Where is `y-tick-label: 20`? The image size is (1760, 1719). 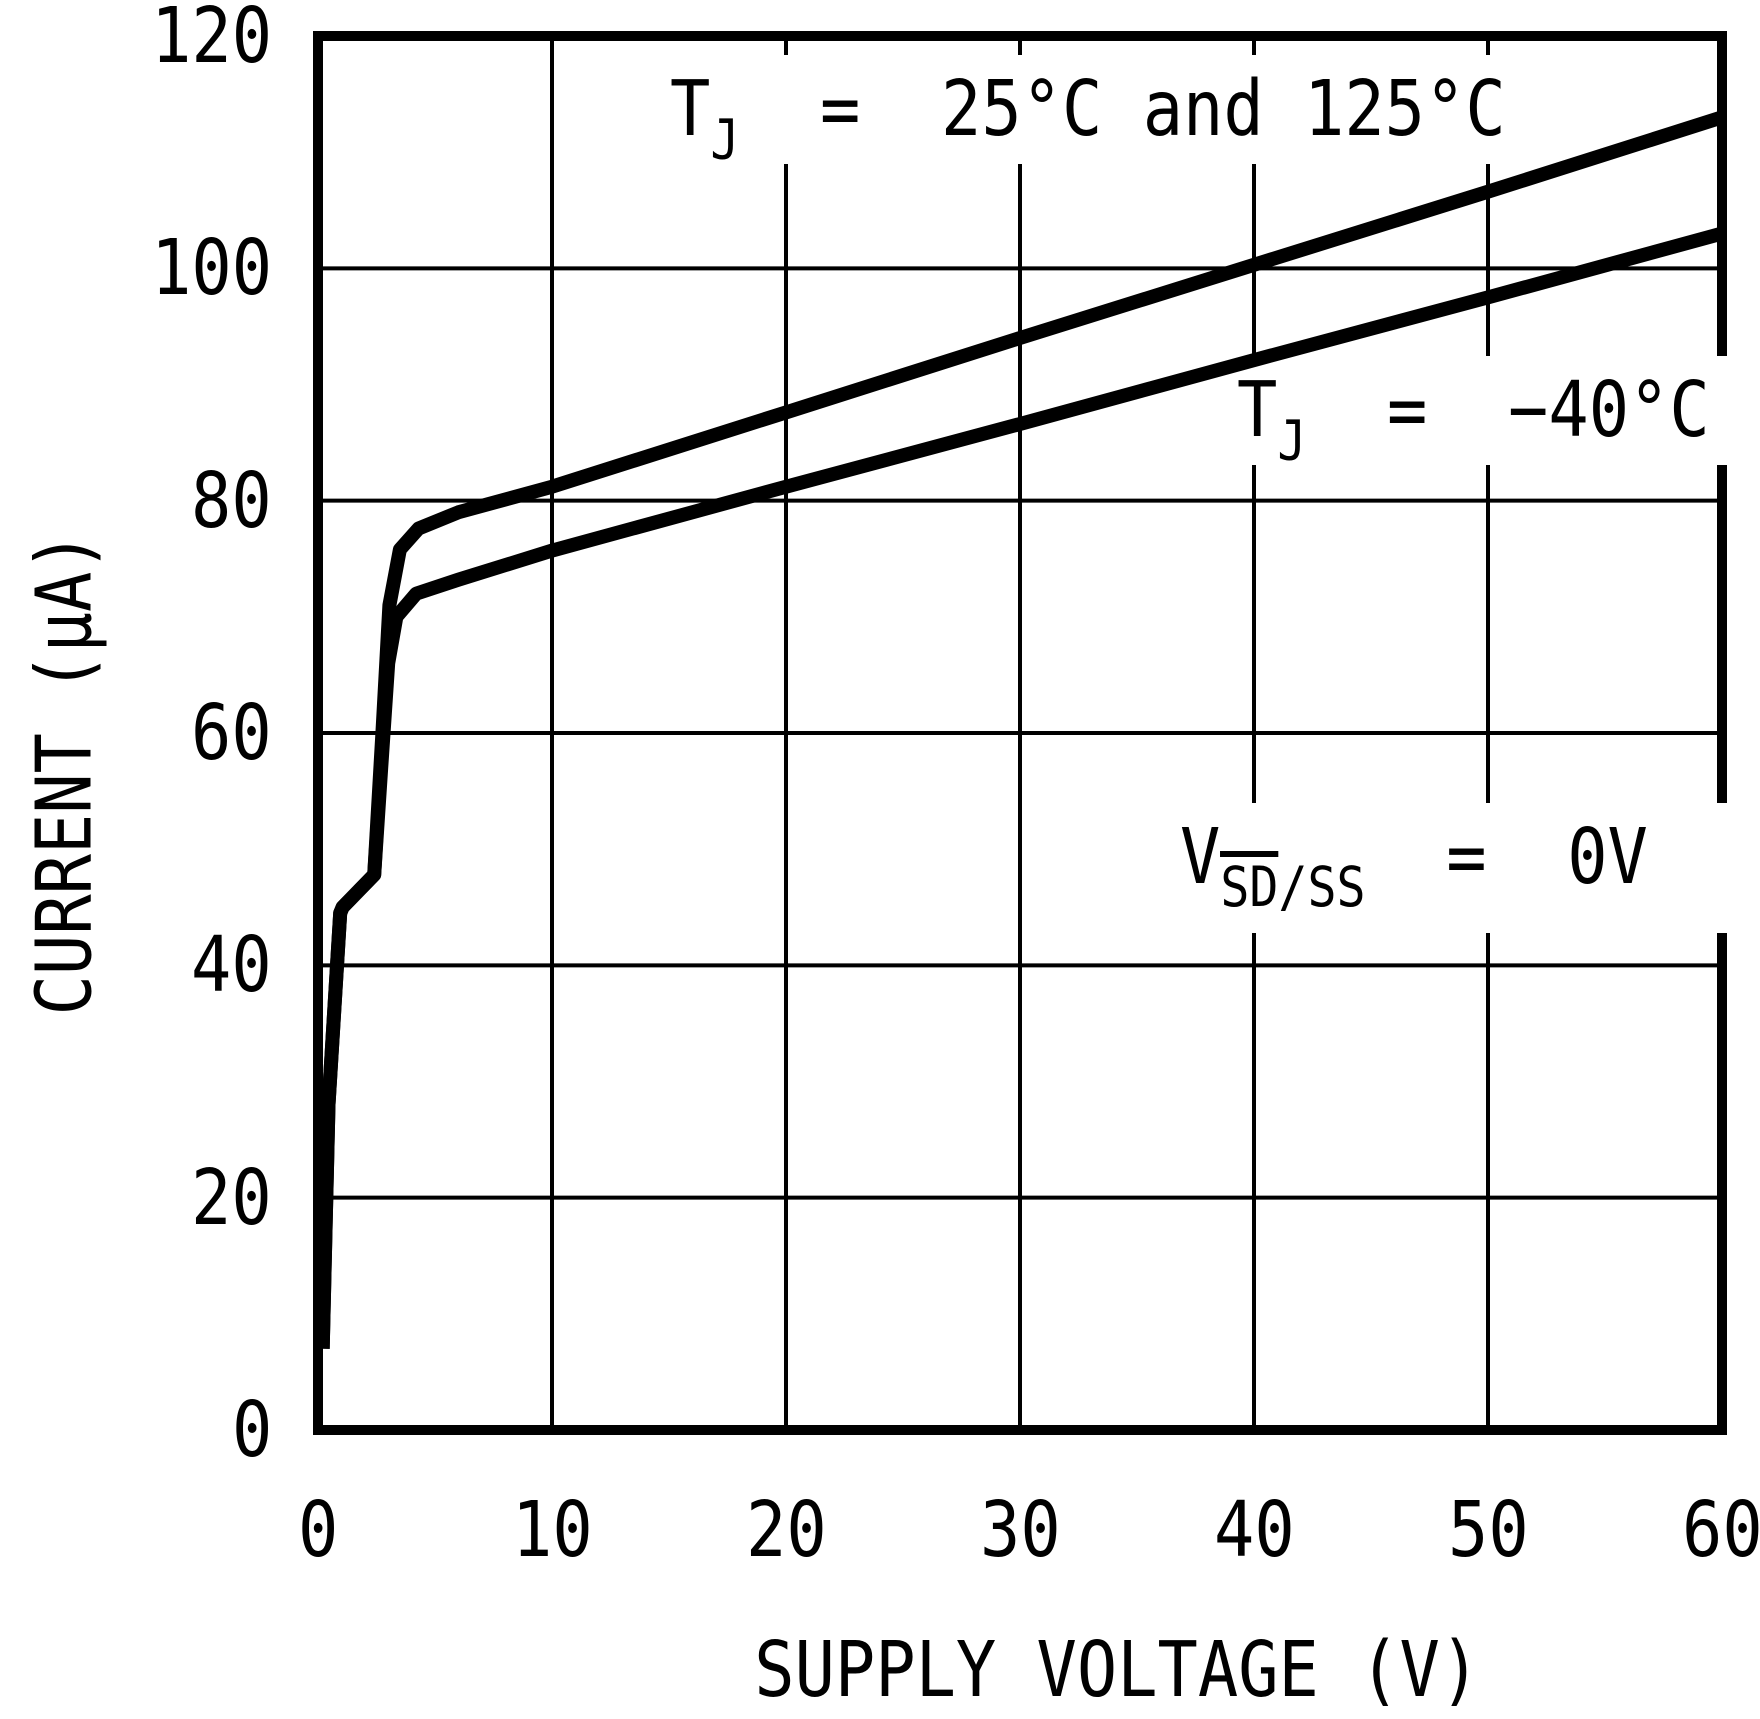
y-tick-label: 20 is located at coordinates (231, 1198).